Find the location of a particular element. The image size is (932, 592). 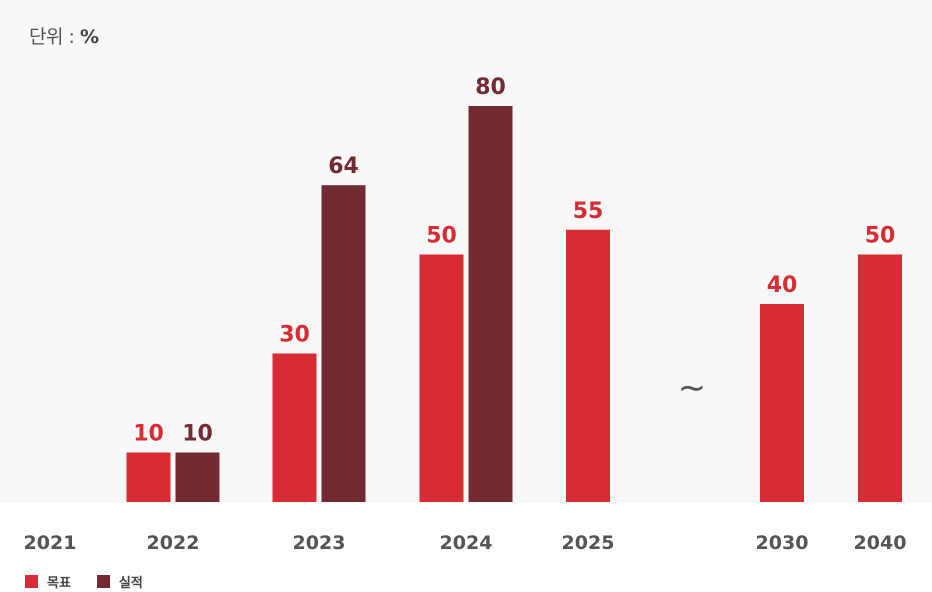

bar-actual-2022 is located at coordinates (197, 477).